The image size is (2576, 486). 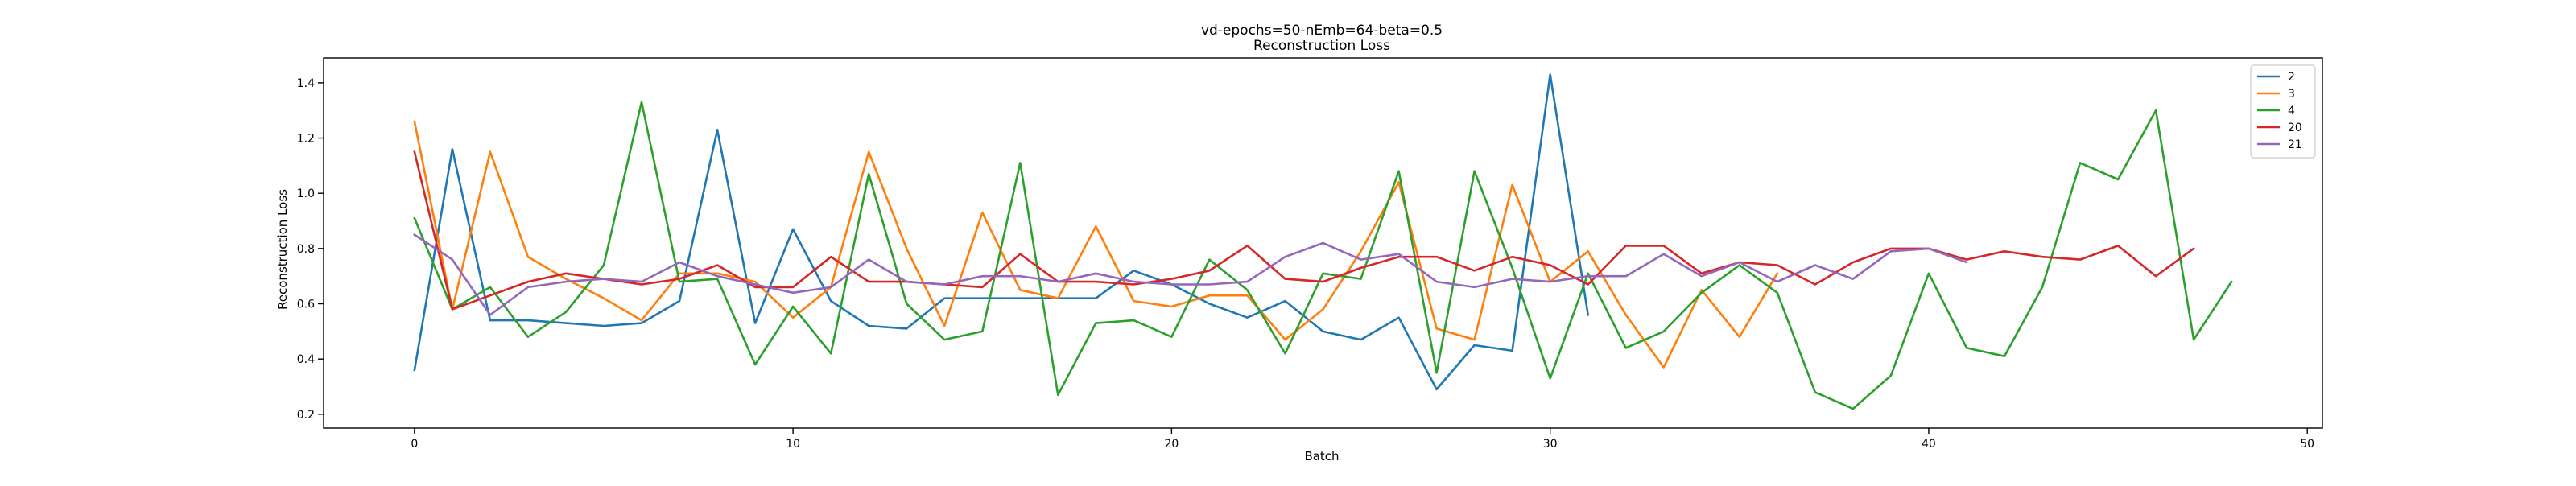 What do you see at coordinates (1322, 31) in the screenshot?
I see `chart-title: vd-epochs=50-nEmb=64-beta=0.5` at bounding box center [1322, 31].